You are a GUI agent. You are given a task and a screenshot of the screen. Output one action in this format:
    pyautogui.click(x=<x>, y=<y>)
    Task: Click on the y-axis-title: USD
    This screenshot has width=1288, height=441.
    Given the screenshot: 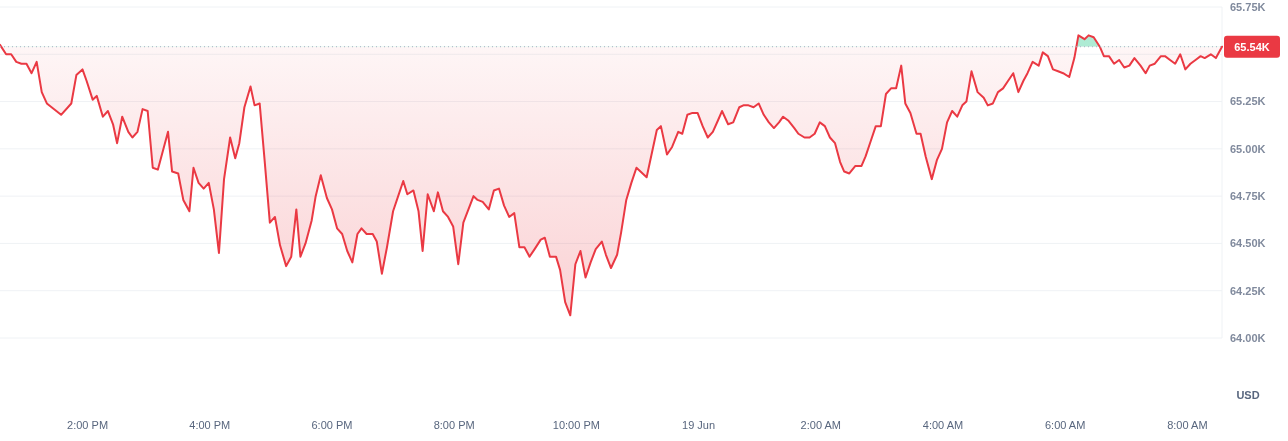 What is the action you would take?
    pyautogui.click(x=1248, y=395)
    